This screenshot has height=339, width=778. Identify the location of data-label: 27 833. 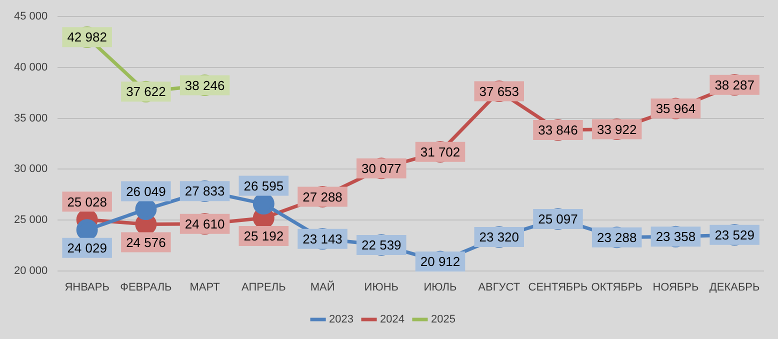
(204, 191).